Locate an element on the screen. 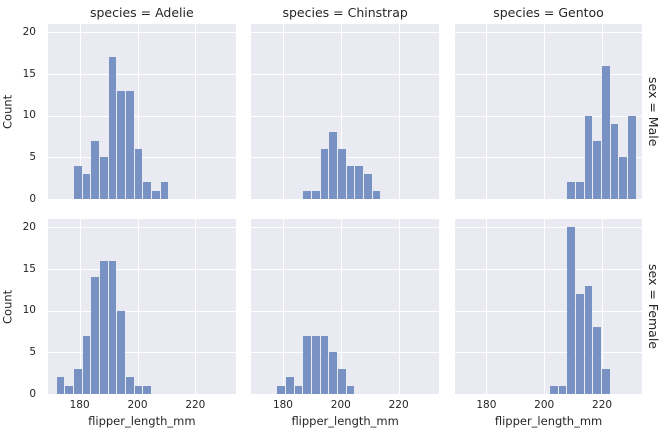 The height and width of the screenshot is (438, 664). facet-column-title: species = Adelie is located at coordinates (141, 12).